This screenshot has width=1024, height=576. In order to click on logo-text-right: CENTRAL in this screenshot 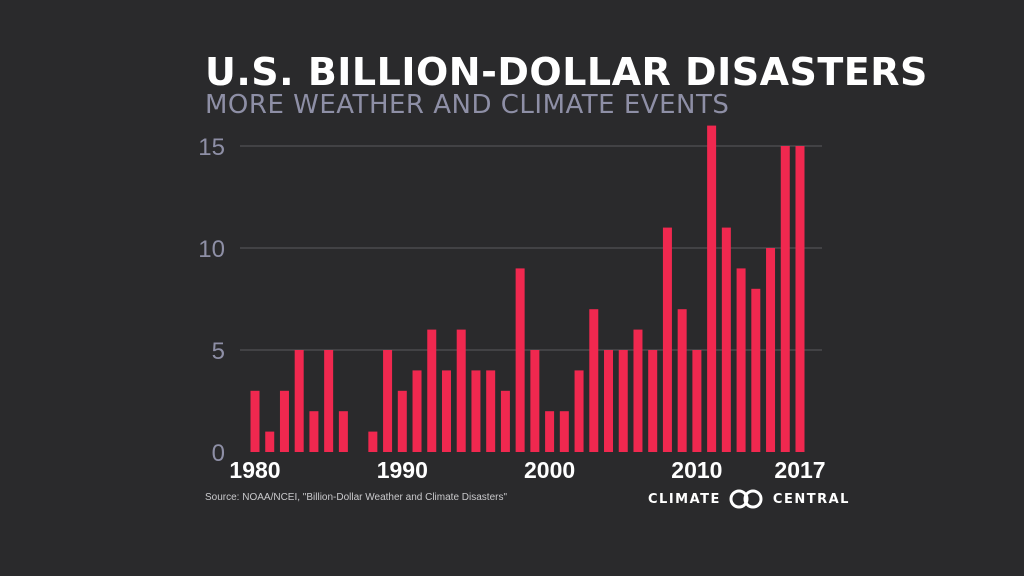, I will do `click(811, 499)`.